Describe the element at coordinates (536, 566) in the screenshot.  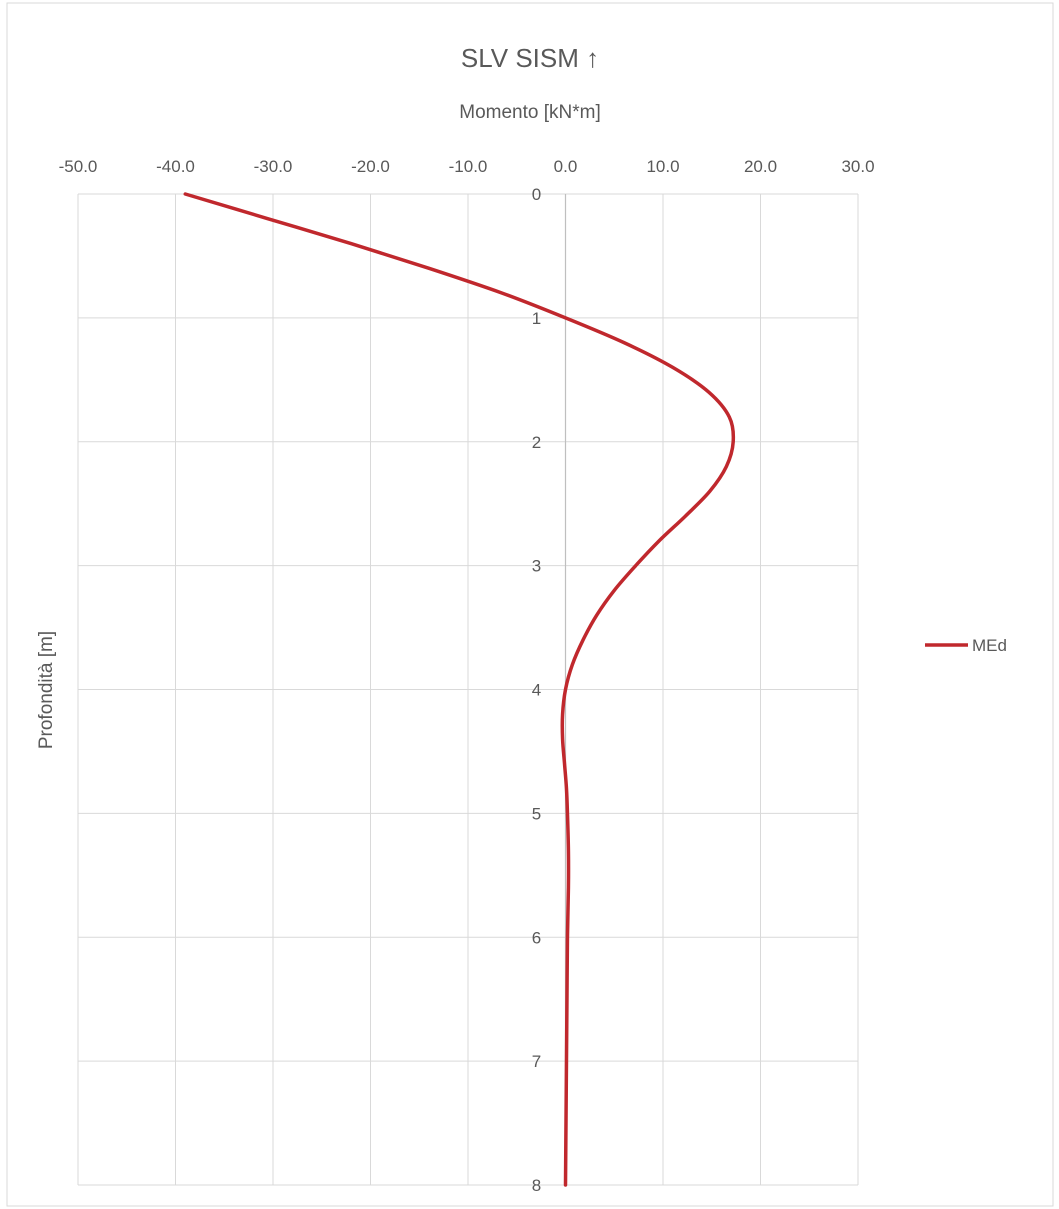
I see `y-tick-label: 3` at that location.